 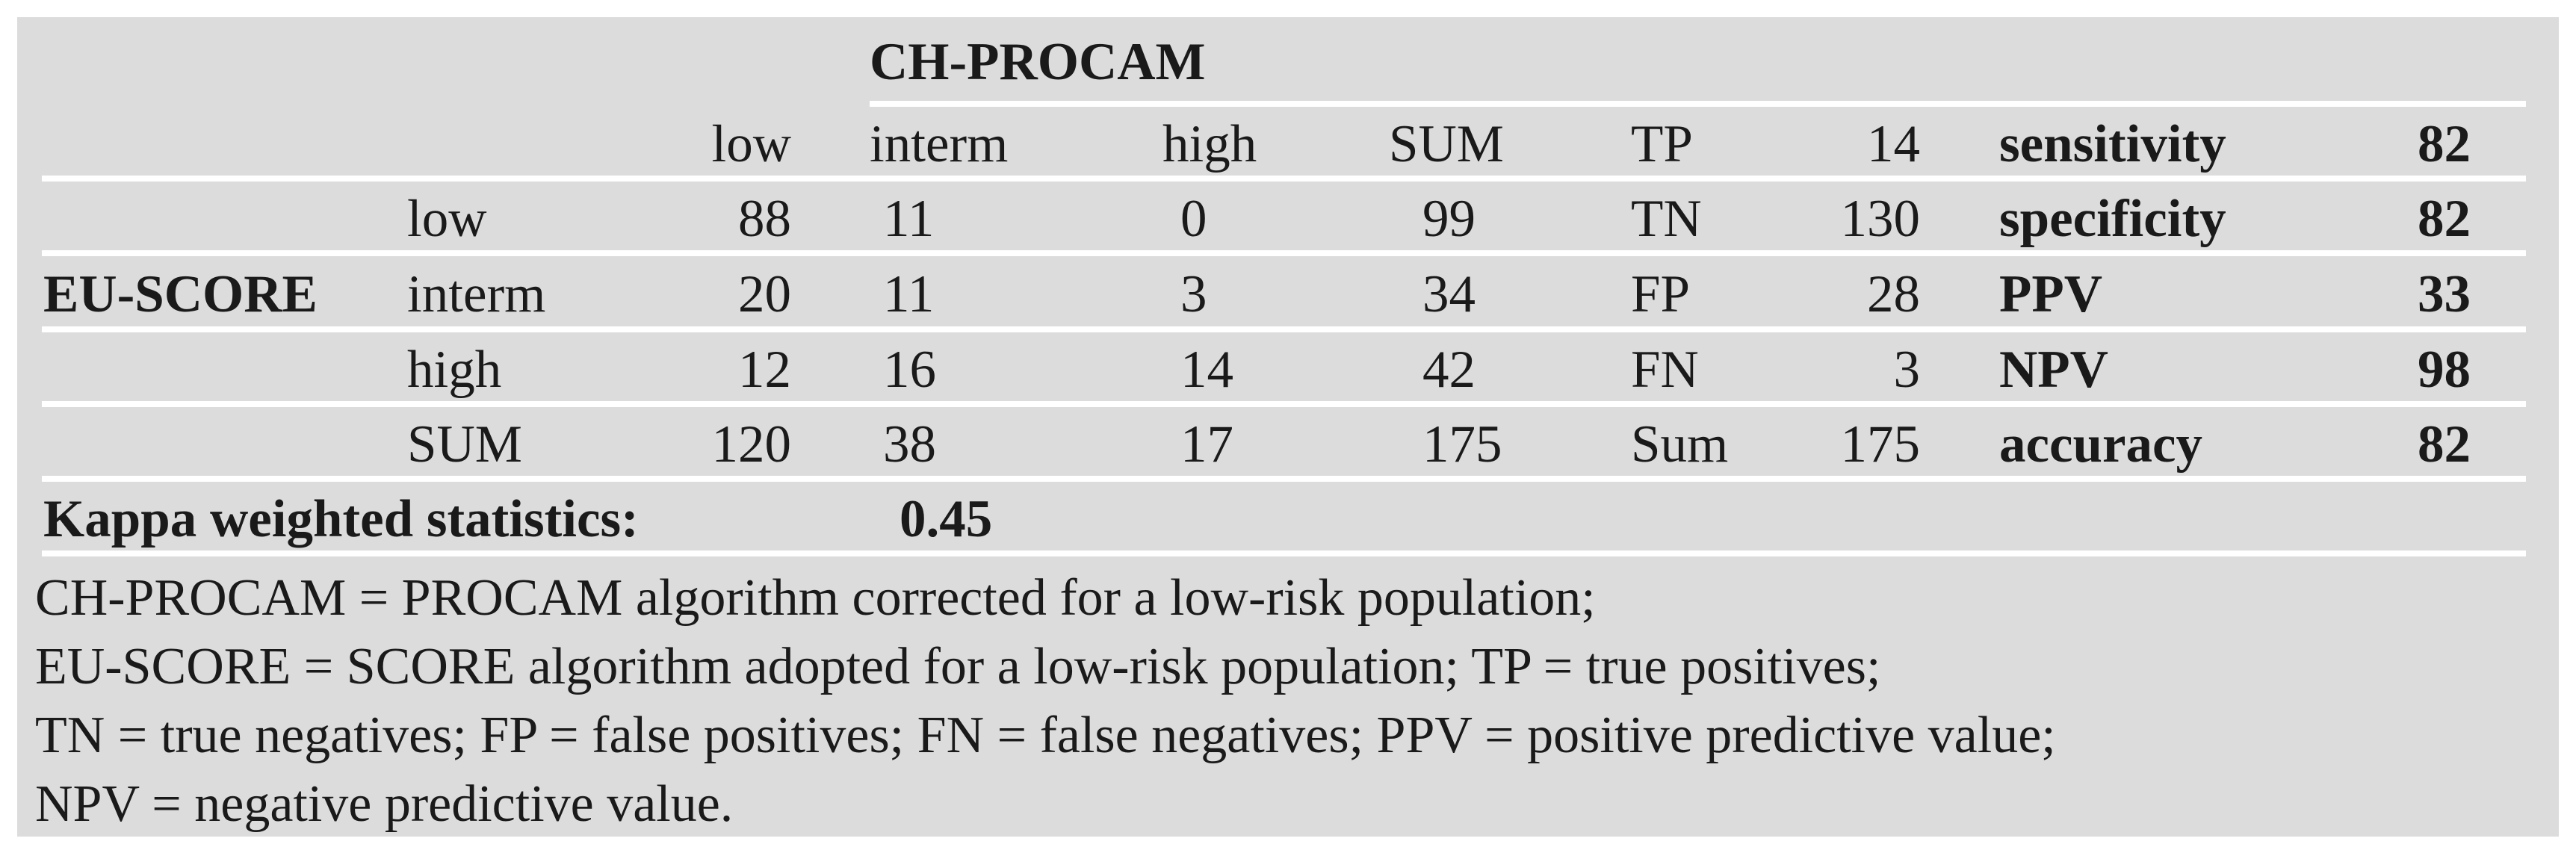 I want to click on matrix-cell-sum-high: 17, so click(x=1206, y=444).